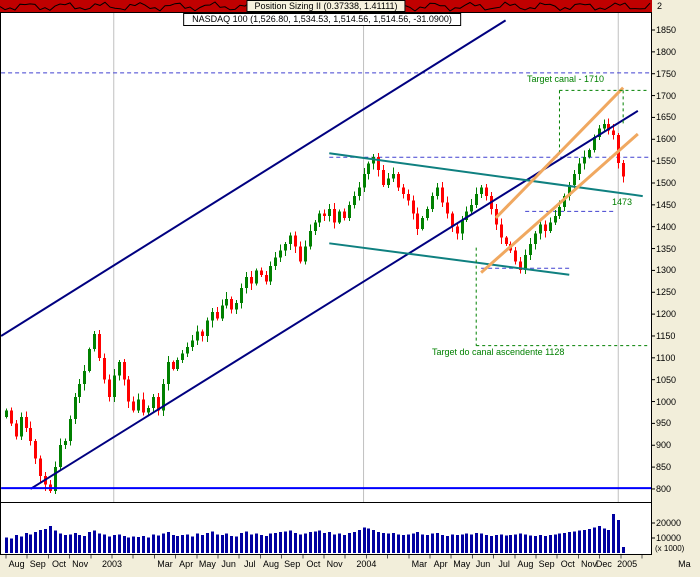 The height and width of the screenshot is (577, 700). What do you see at coordinates (504, 564) in the screenshot?
I see `x-axis-label: Jul` at bounding box center [504, 564].